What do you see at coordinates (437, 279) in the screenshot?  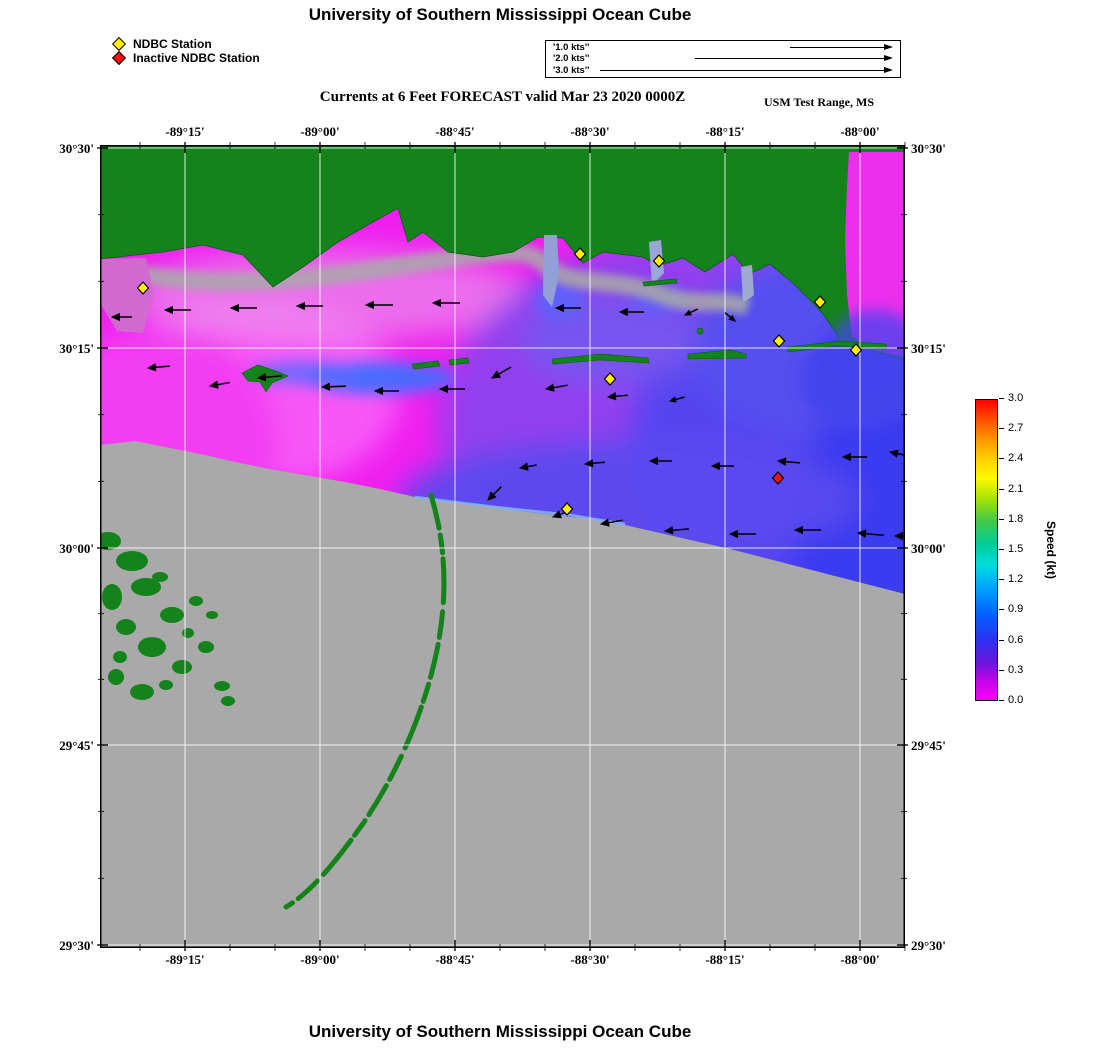 I see `coastal-shallow-strip` at bounding box center [437, 279].